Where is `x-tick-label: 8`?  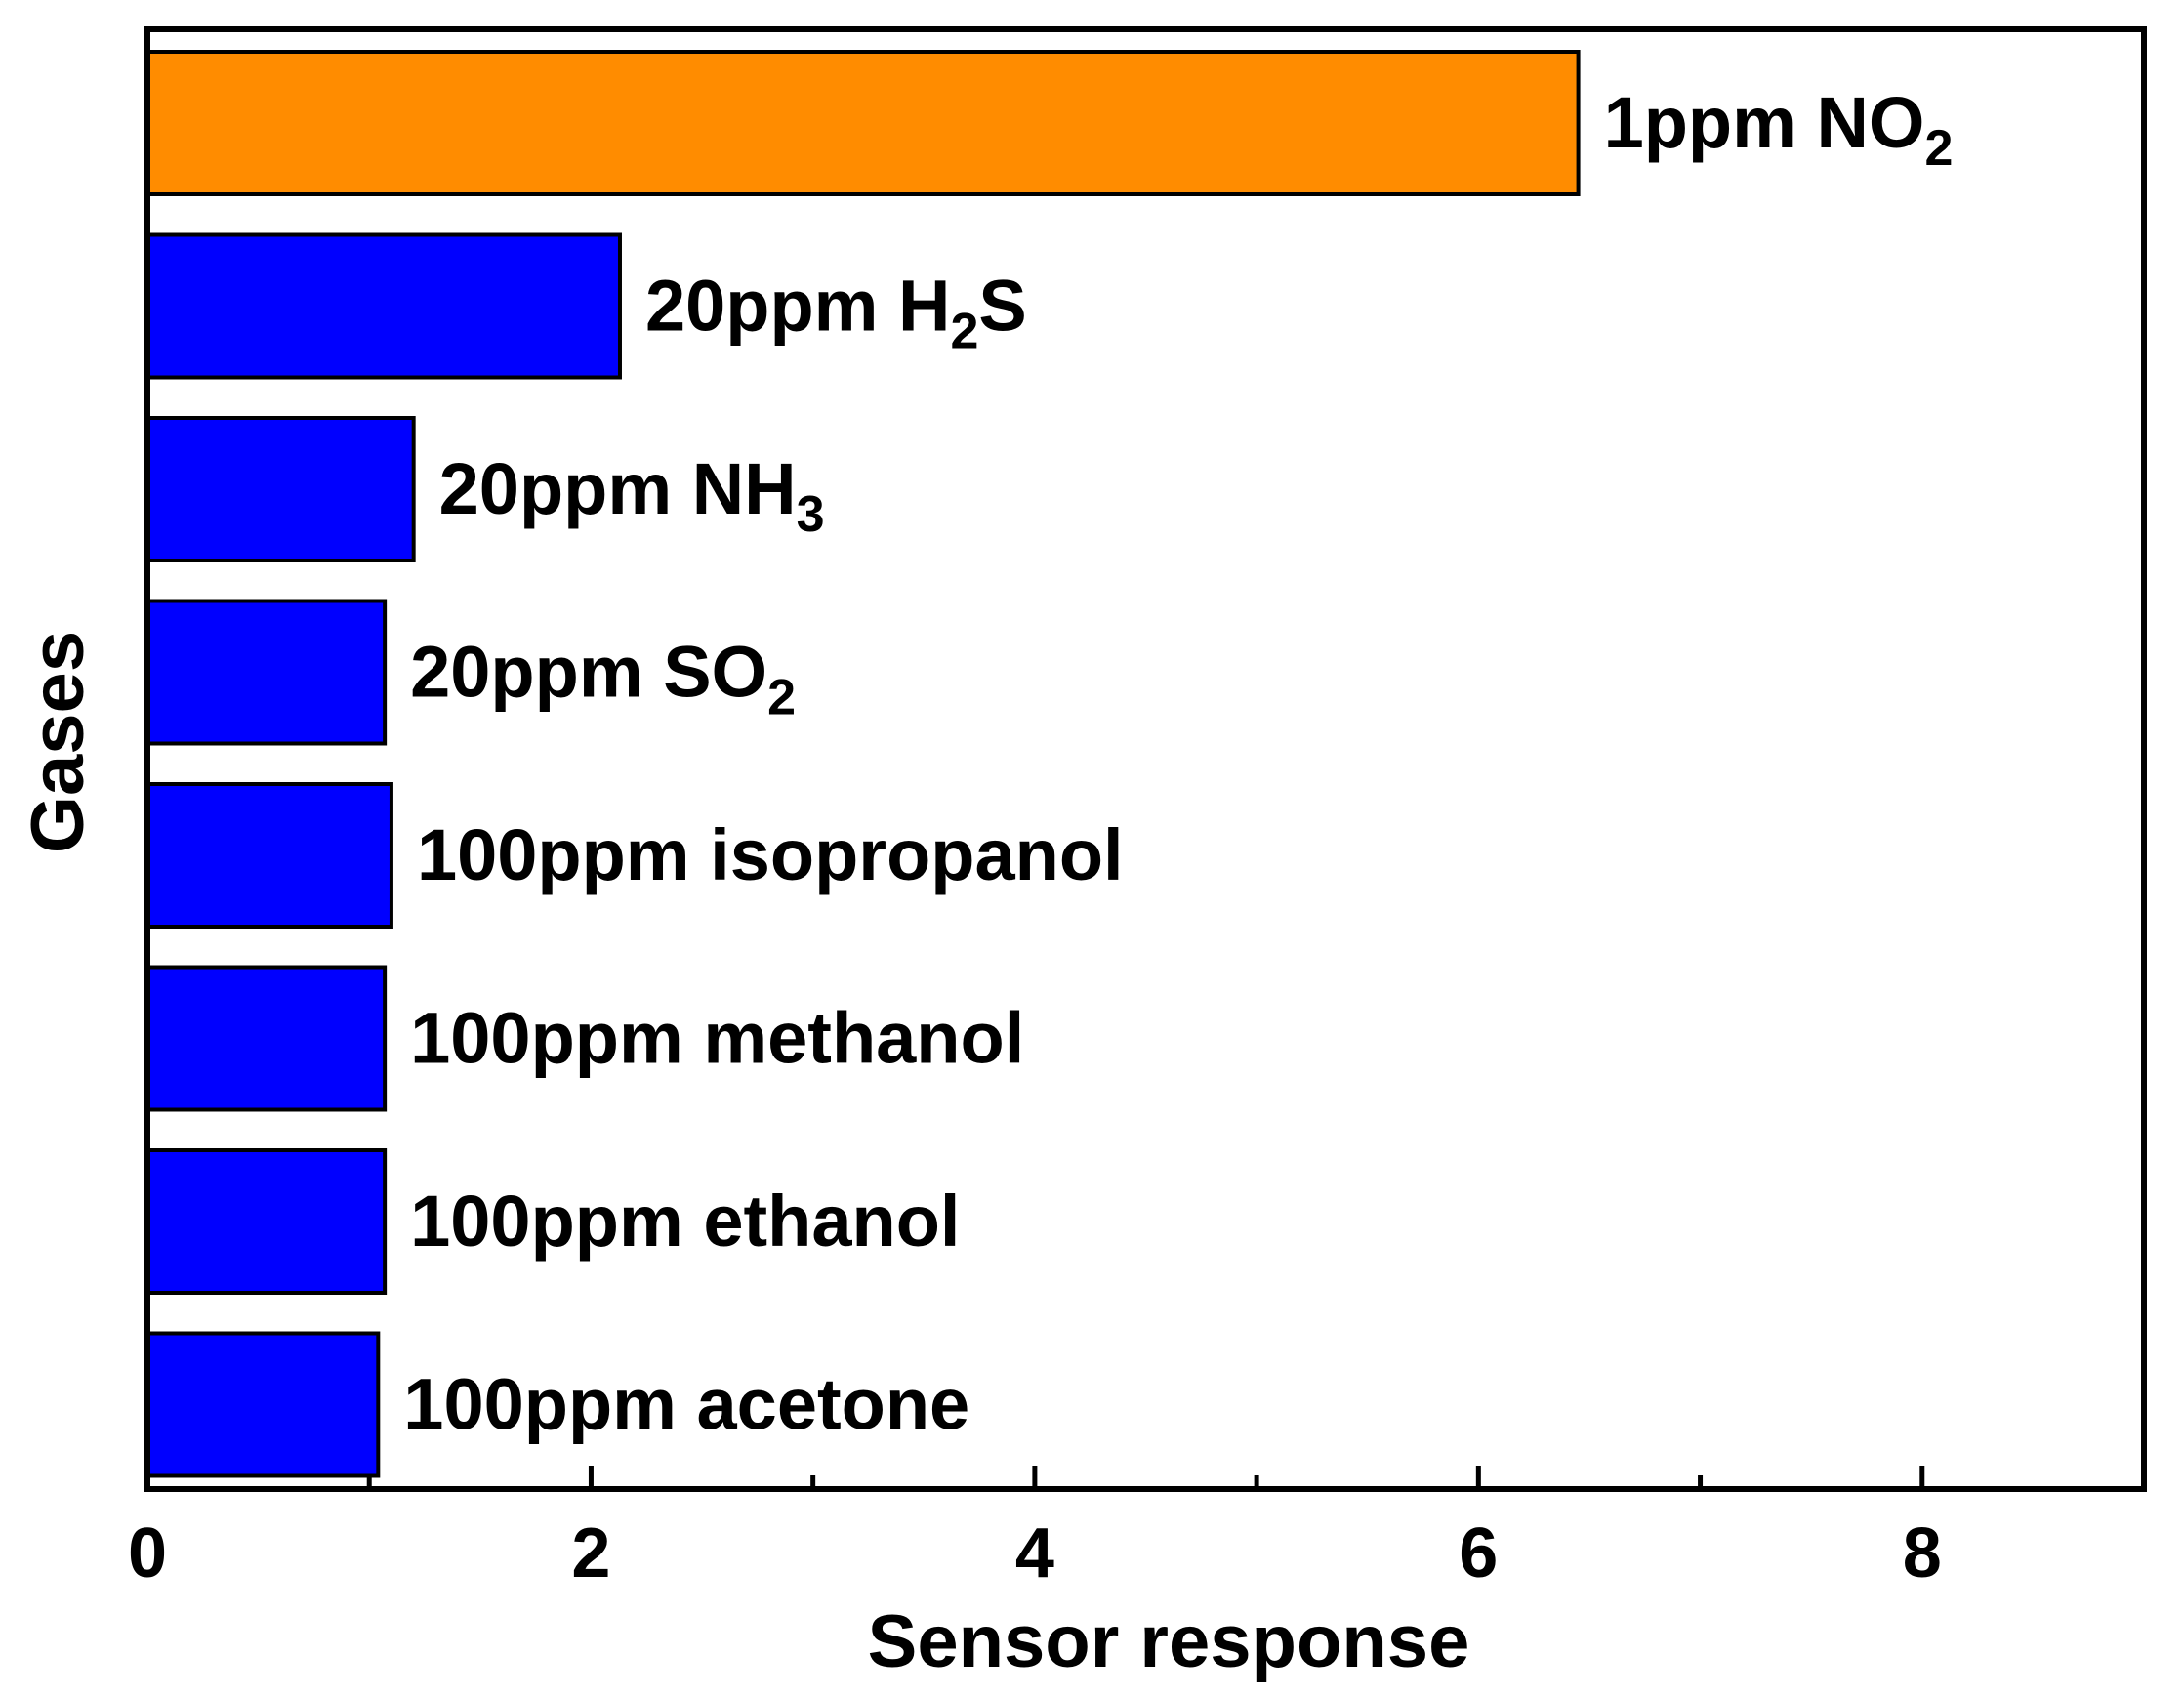
x-tick-label: 8 is located at coordinates (1922, 1553).